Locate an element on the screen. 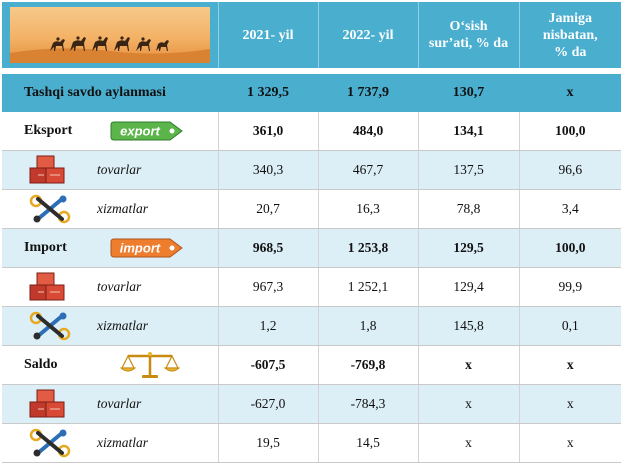  cell-2022: 1,8 is located at coordinates (368, 326).